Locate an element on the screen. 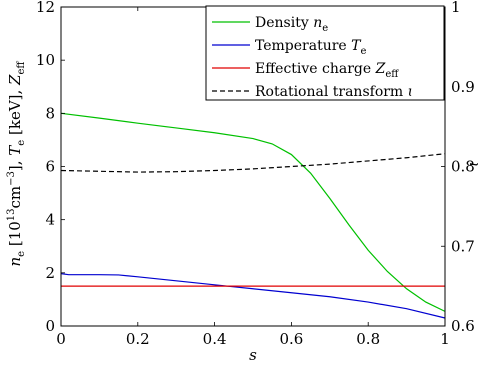 The width and height of the screenshot is (491, 371). legend-label-temperature: Temperature Te is located at coordinates (311, 47).